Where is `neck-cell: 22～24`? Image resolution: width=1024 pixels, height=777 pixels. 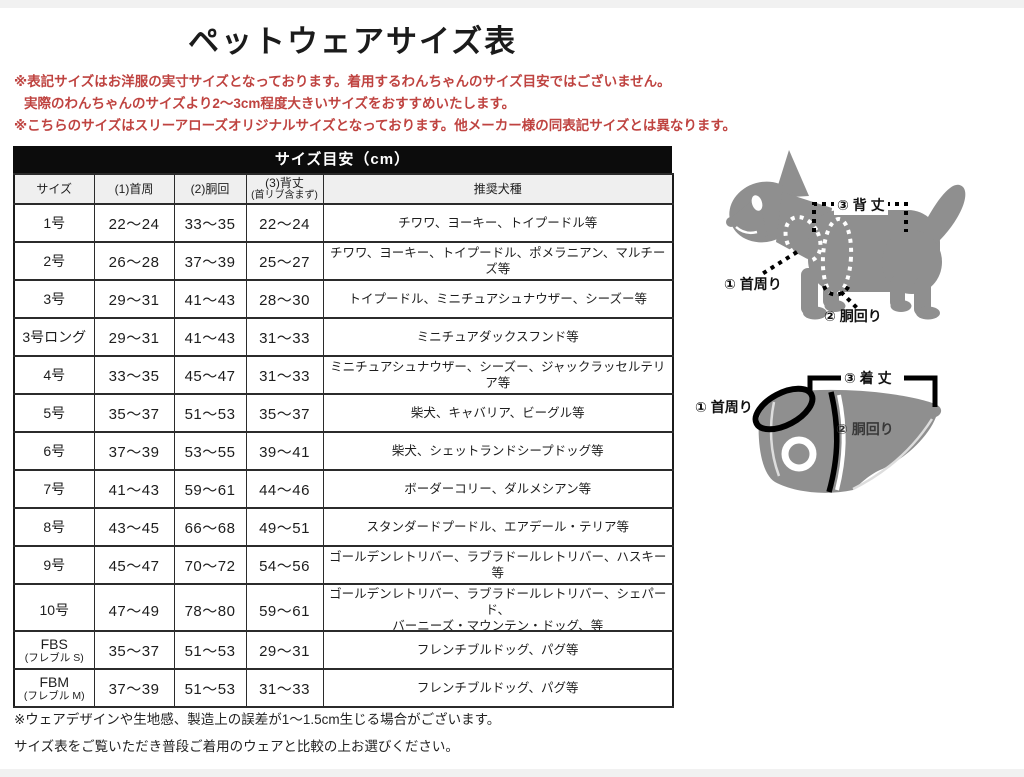
neck-cell: 22～24 is located at coordinates (134, 223).